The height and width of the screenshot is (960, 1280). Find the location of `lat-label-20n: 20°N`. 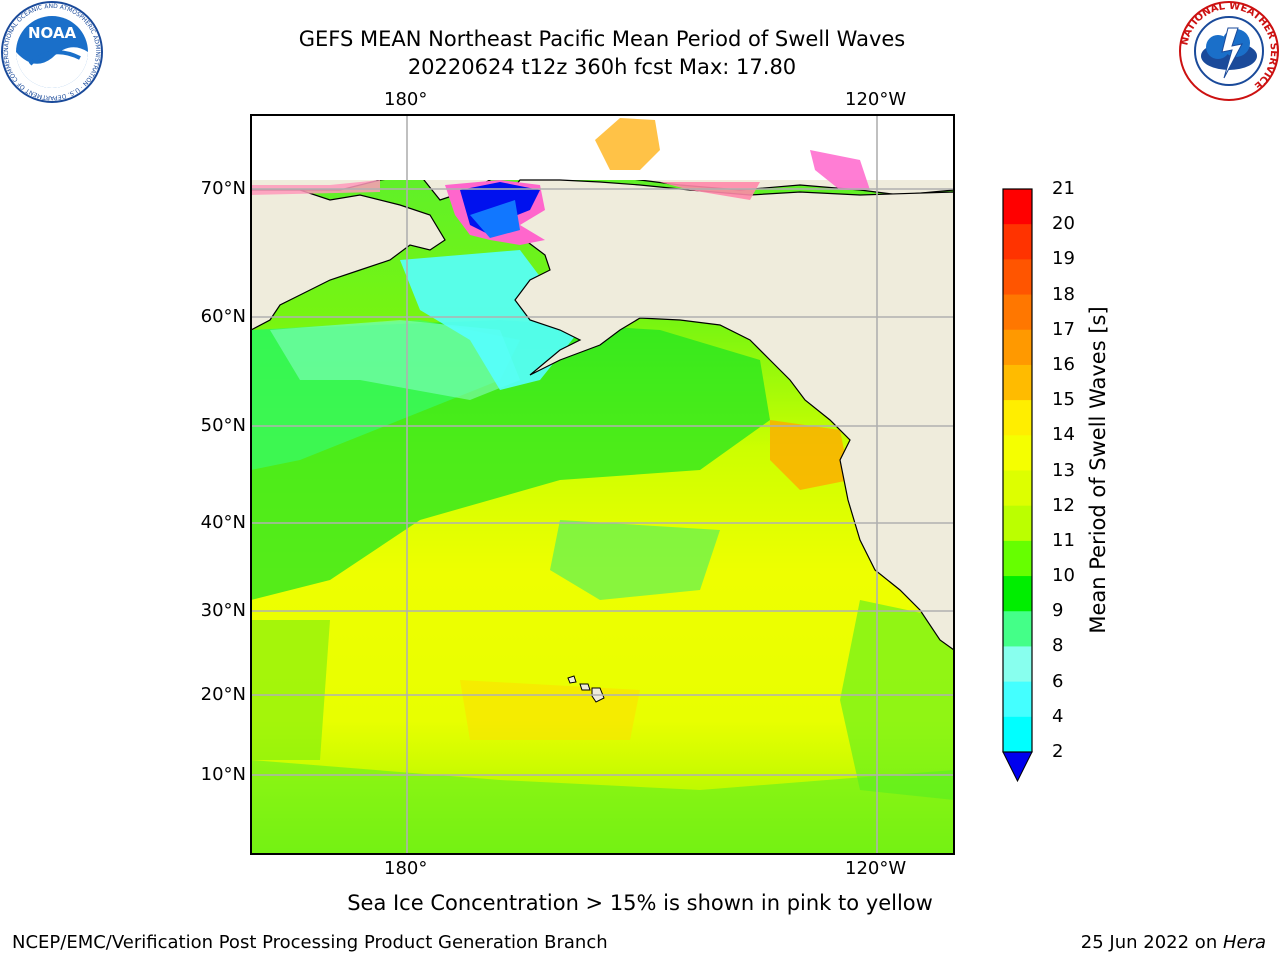

lat-label-20n: 20°N is located at coordinates (223, 694).